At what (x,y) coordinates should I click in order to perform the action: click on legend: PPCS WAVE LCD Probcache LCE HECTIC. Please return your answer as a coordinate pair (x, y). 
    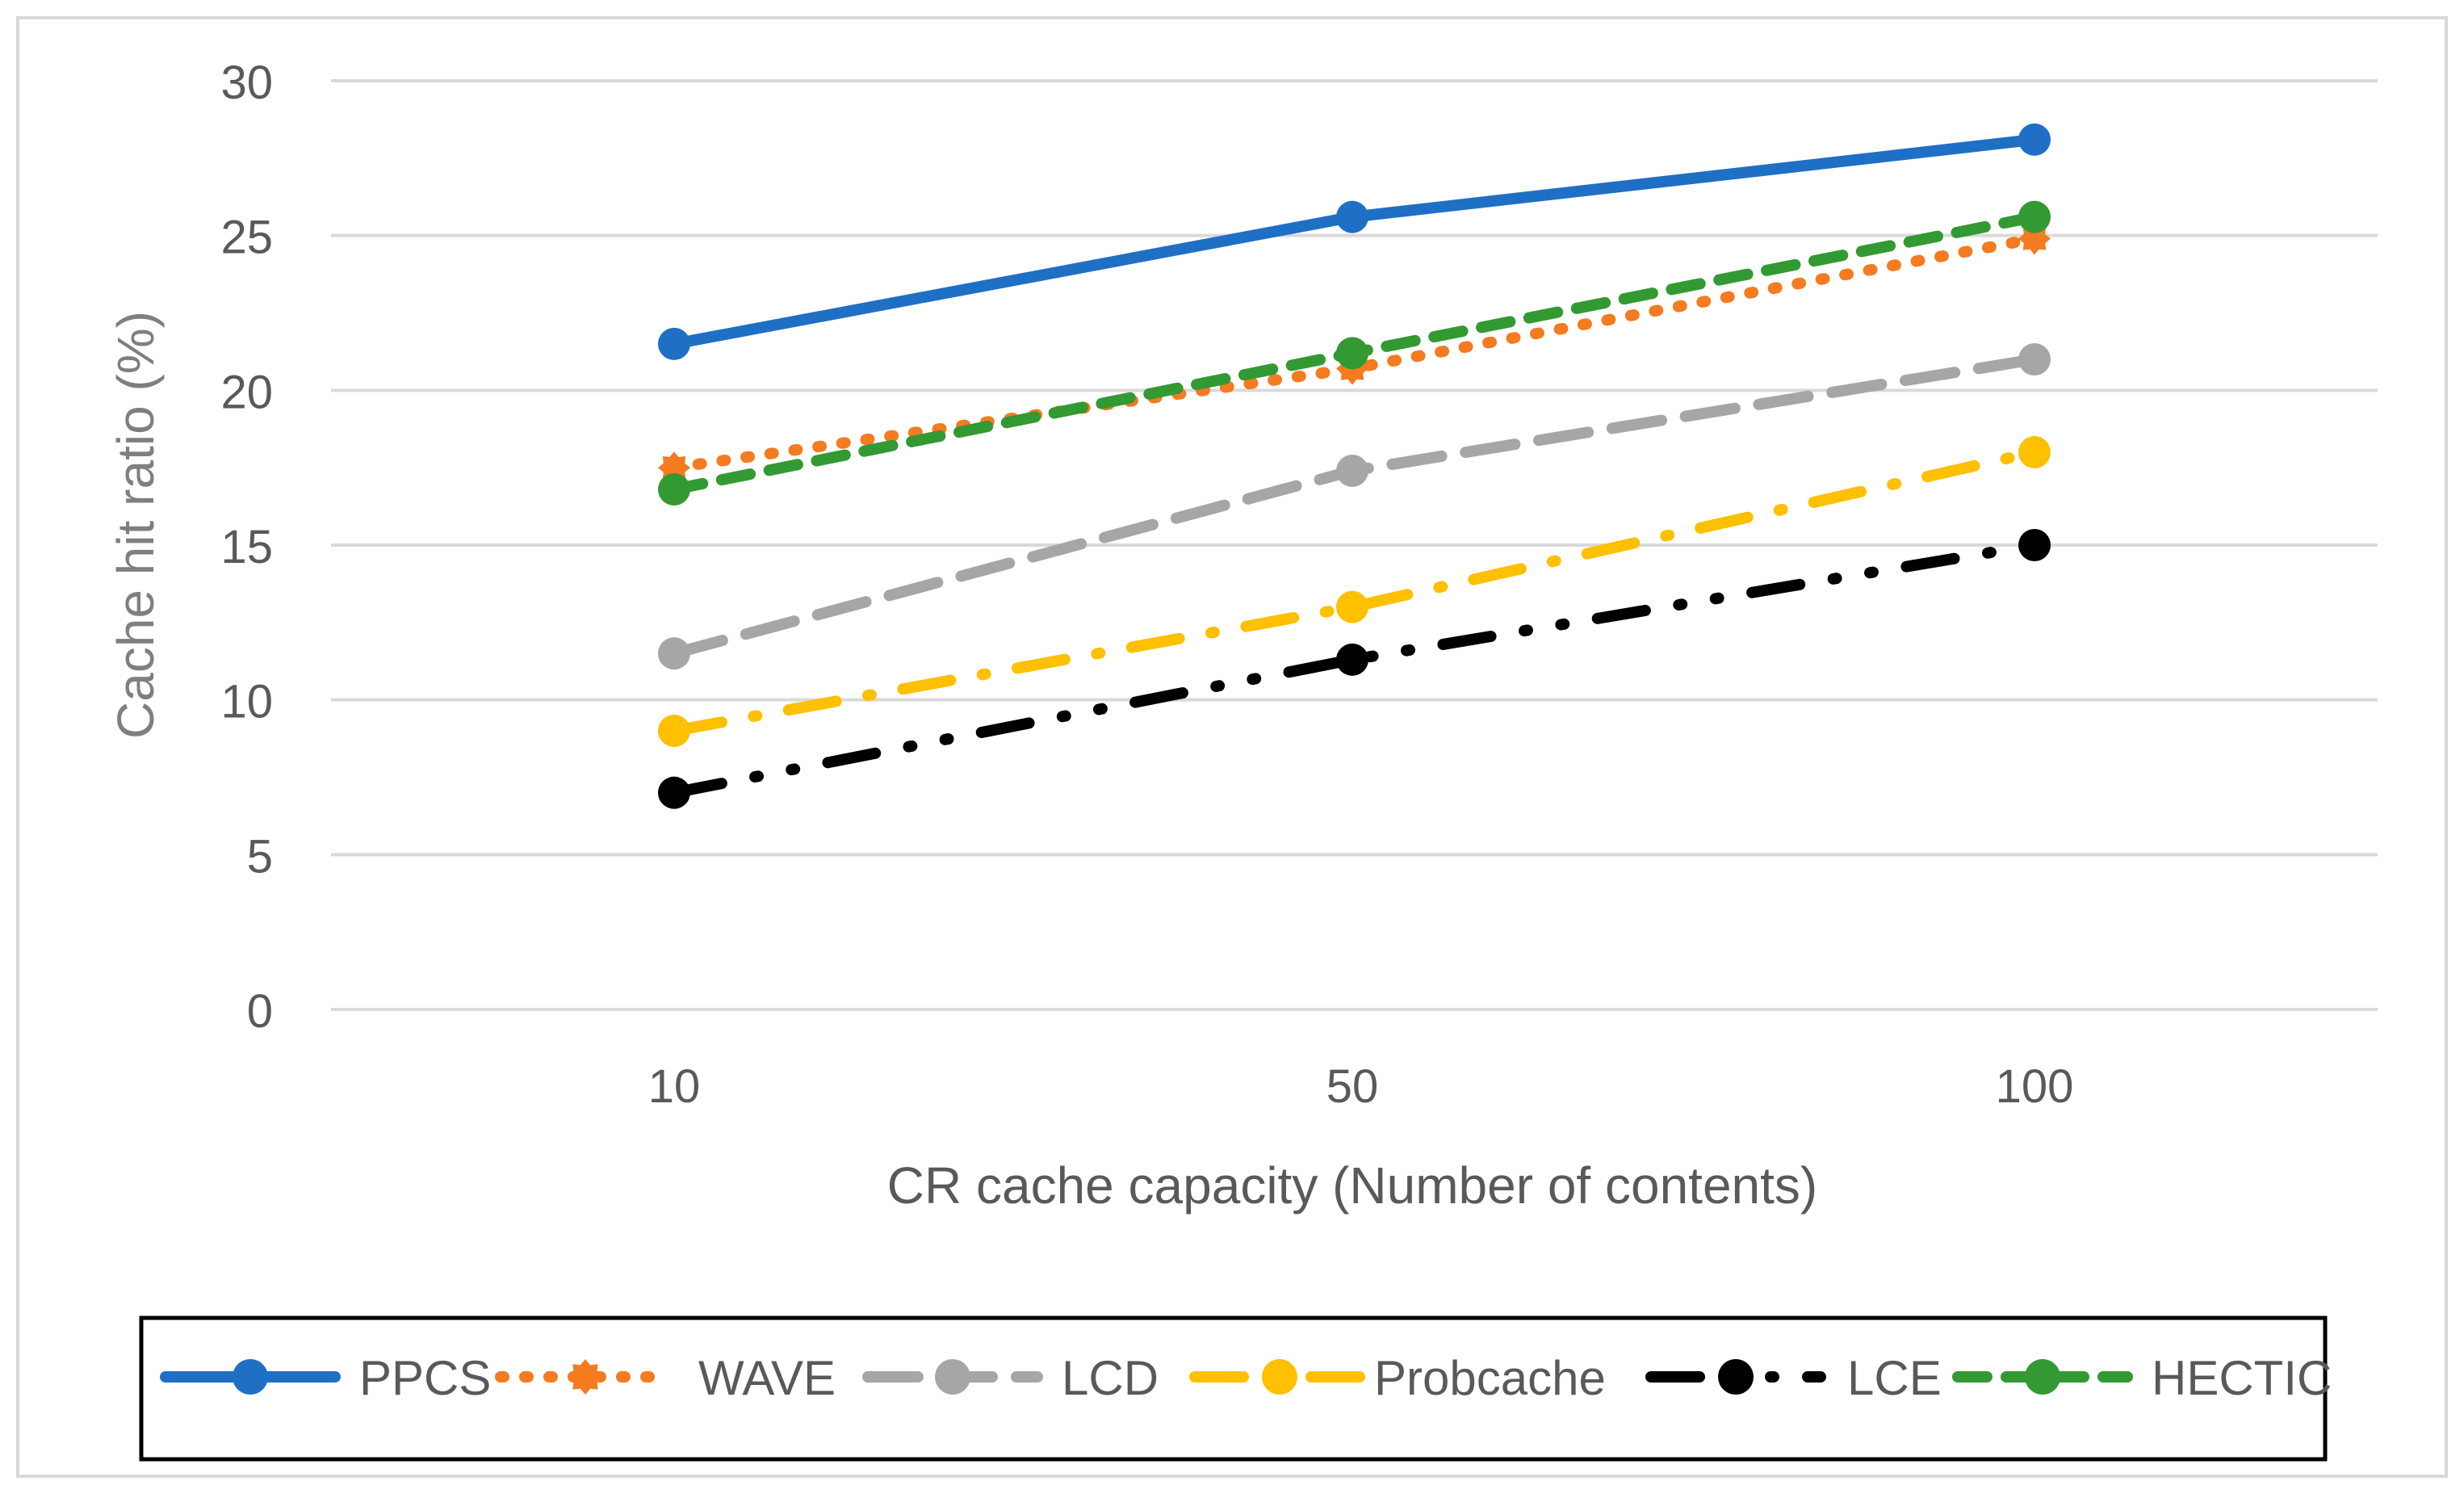
    Looking at the image, I should click on (1246, 1378).